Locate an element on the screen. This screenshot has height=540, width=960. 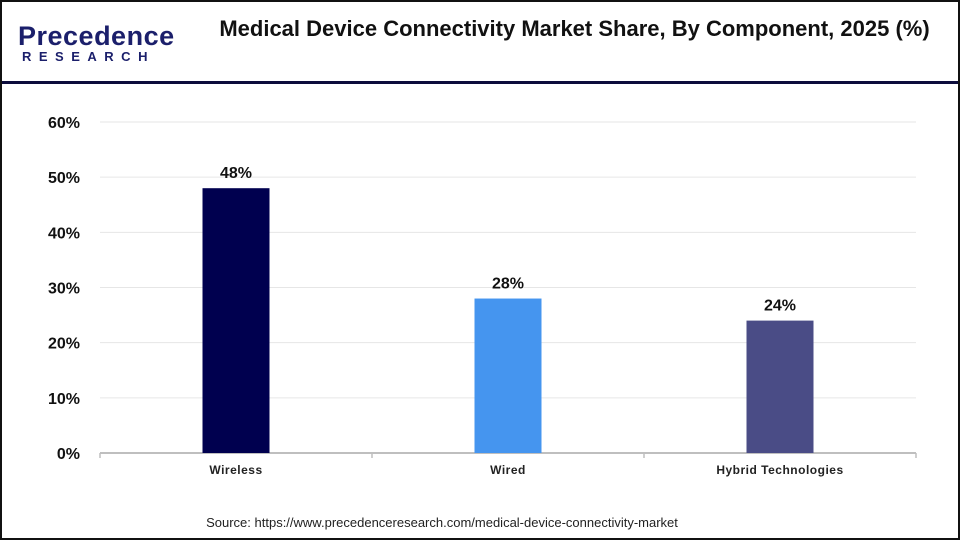
x-tick-label: Wired is located at coordinates (508, 470).